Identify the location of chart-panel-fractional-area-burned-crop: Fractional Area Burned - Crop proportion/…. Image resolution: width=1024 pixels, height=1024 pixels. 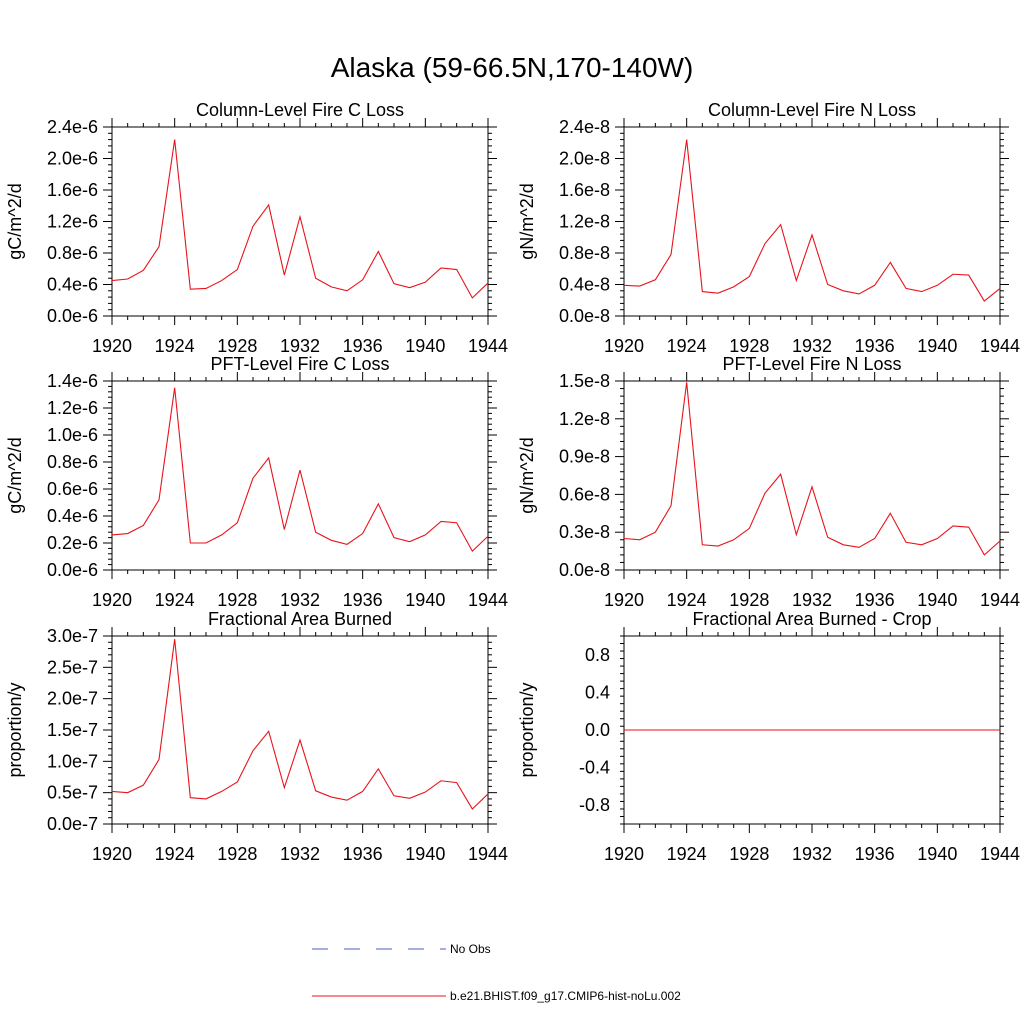
(768, 736).